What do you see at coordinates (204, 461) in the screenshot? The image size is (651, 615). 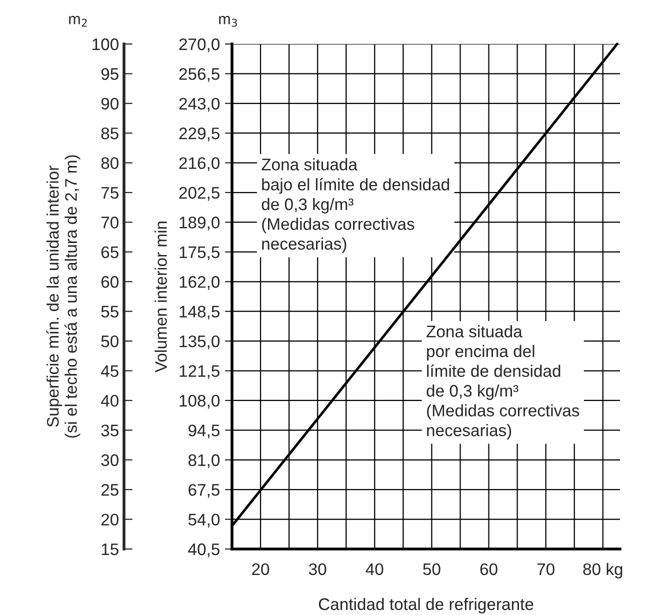 I see `y-tick-label: 81,0` at bounding box center [204, 461].